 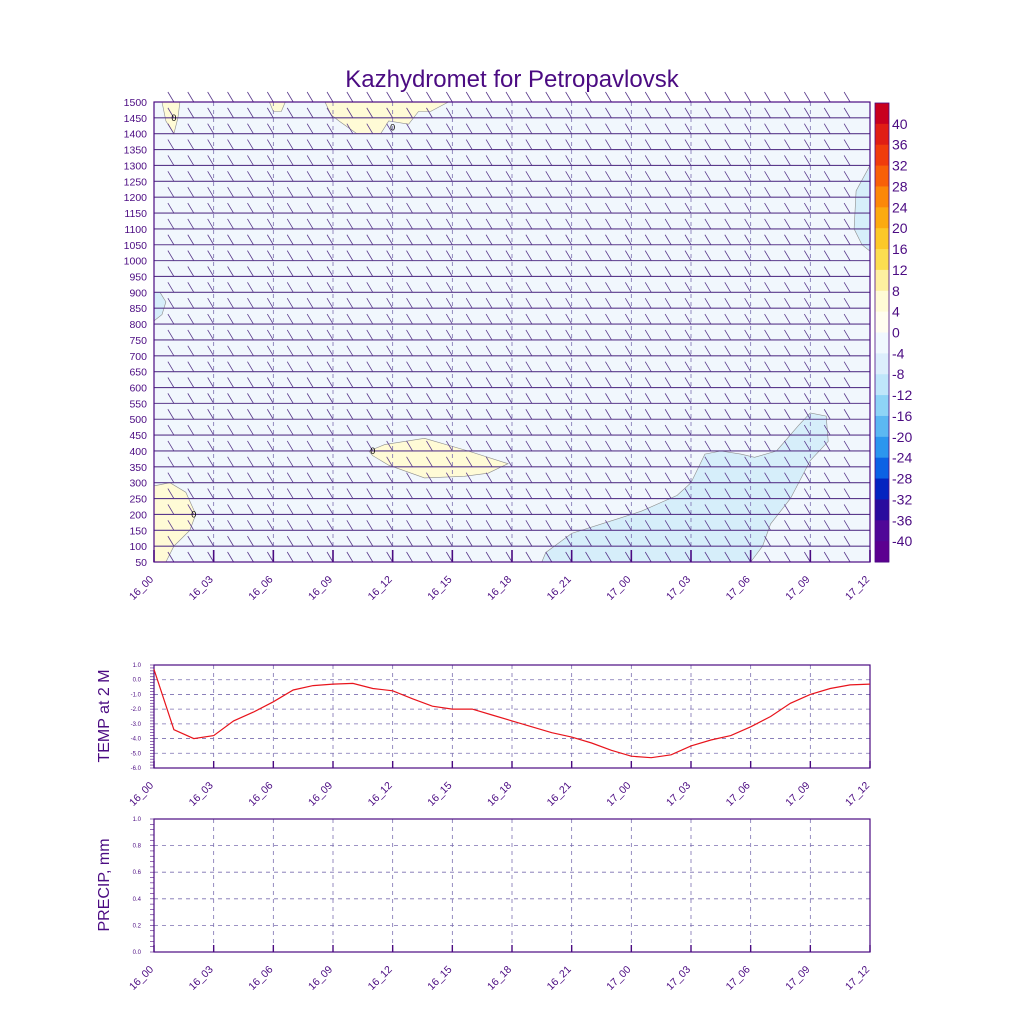 I want to click on heatmap-y-tick-label: 600, so click(x=138, y=389).